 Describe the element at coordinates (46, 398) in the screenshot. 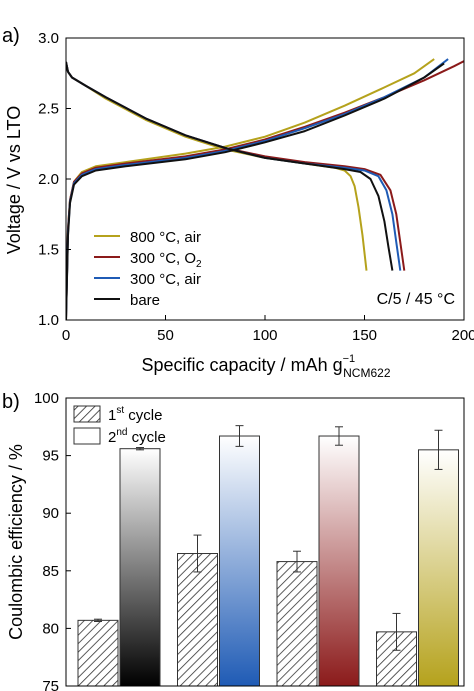

I see `panel-b-y-tick-label: 100` at that location.